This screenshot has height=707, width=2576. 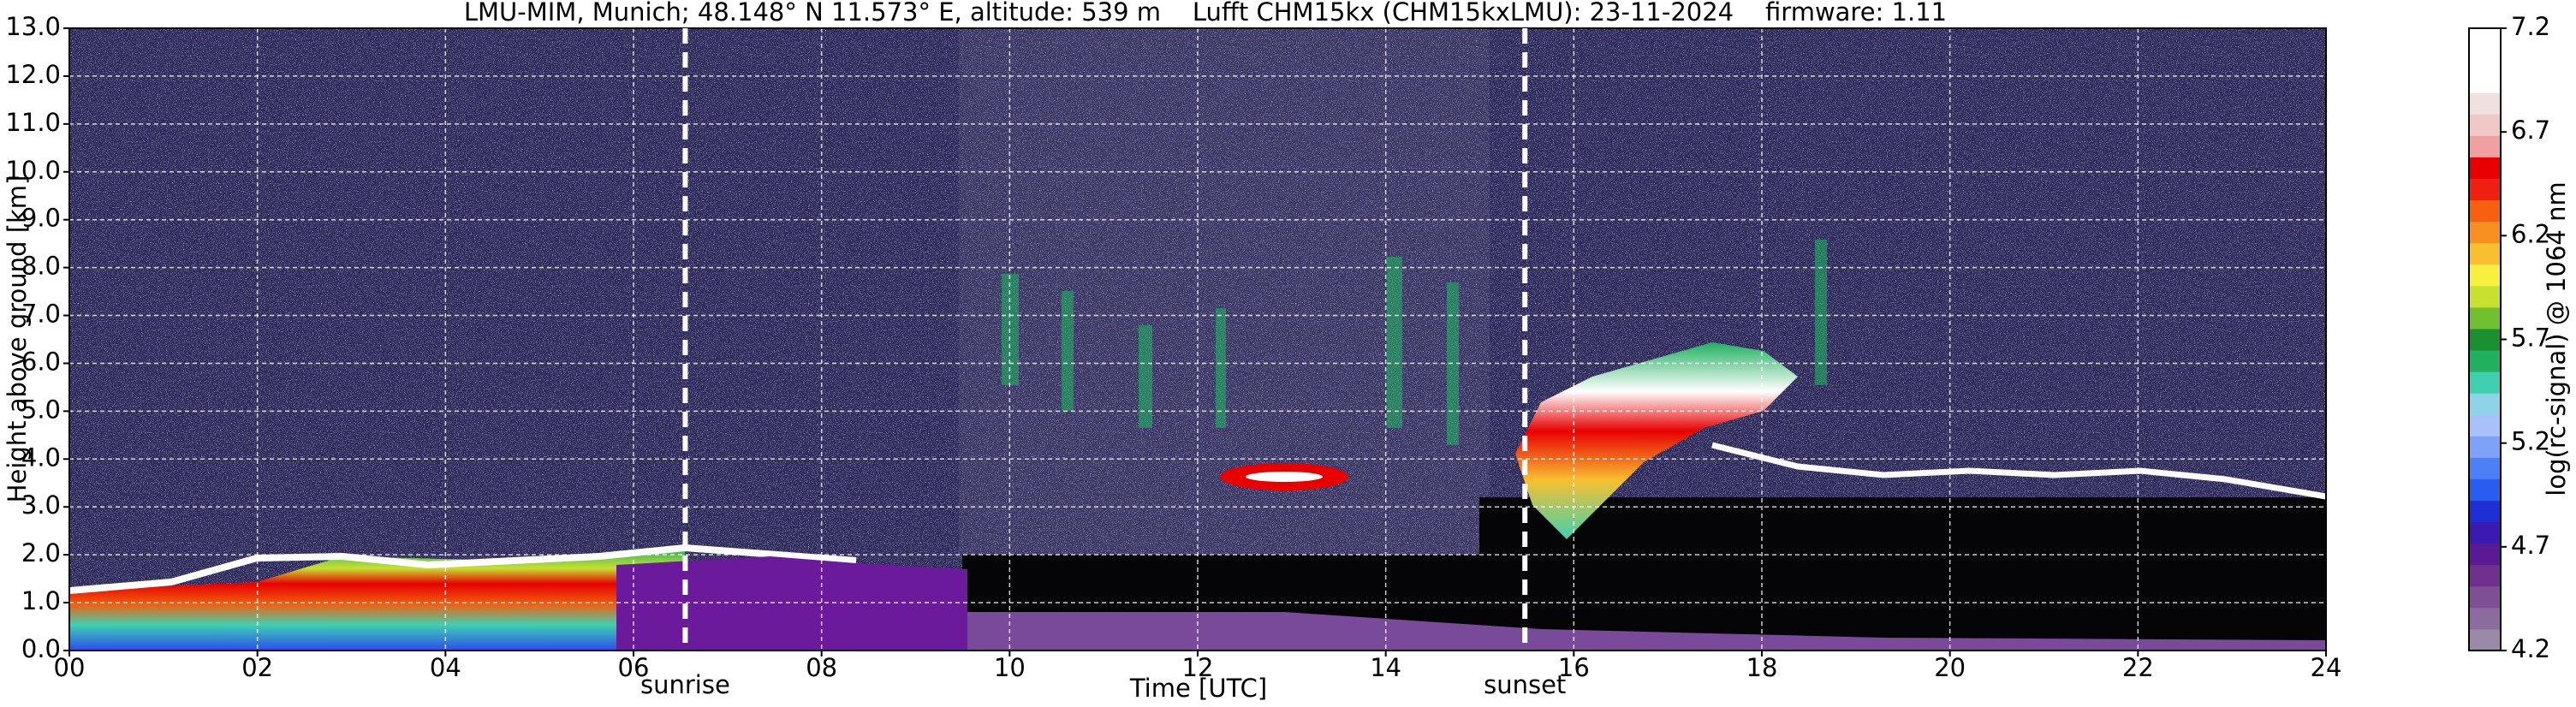 I want to click on y-tick-label: 2.0, so click(x=41, y=552).